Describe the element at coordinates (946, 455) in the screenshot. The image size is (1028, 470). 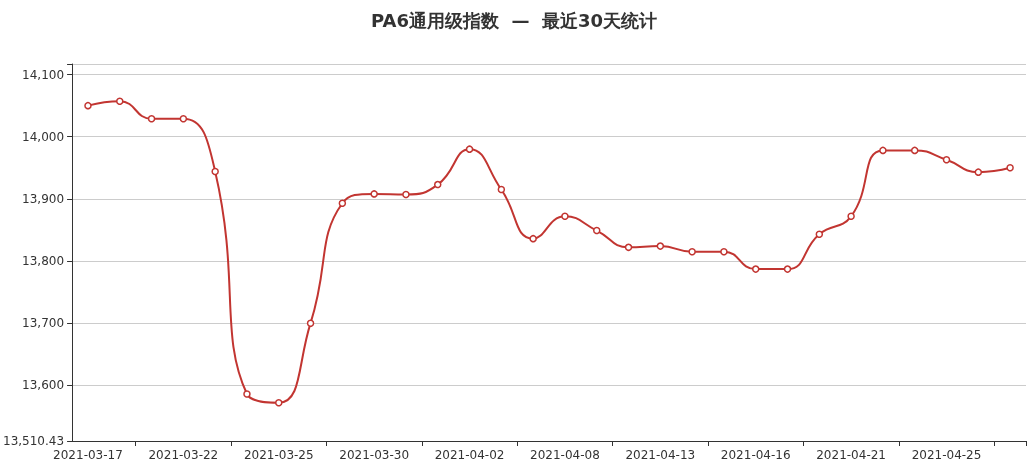
I see `x-tick-label: 2021-04-25` at that location.